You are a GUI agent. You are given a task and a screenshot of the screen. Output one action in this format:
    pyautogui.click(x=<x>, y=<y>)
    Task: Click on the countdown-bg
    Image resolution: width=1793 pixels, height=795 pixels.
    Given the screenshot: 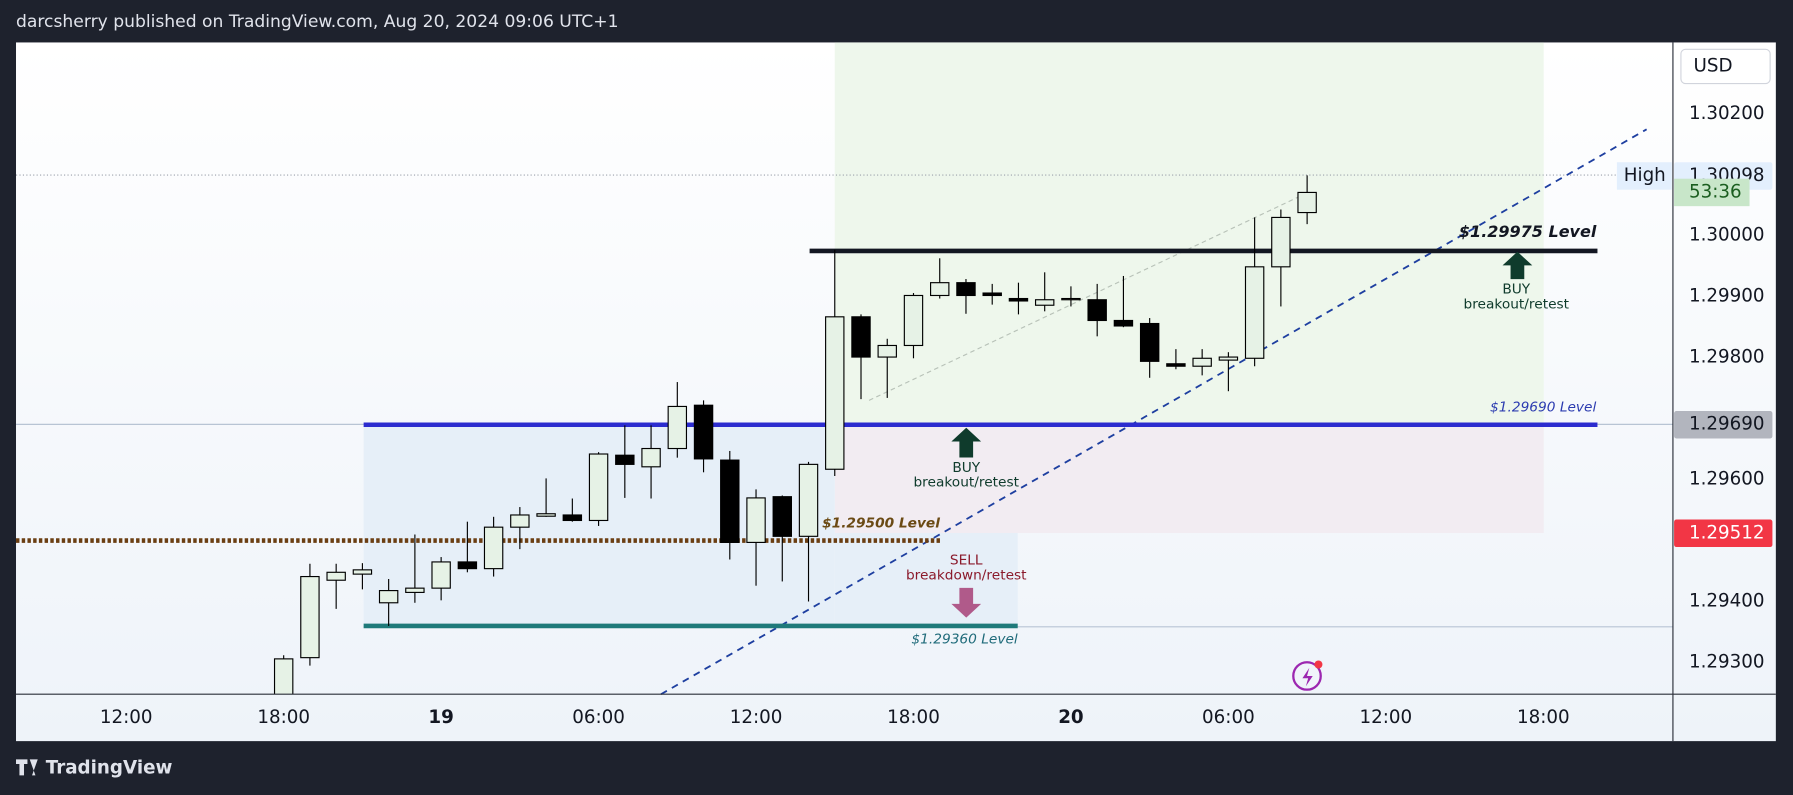 What is the action you would take?
    pyautogui.click(x=1712, y=192)
    